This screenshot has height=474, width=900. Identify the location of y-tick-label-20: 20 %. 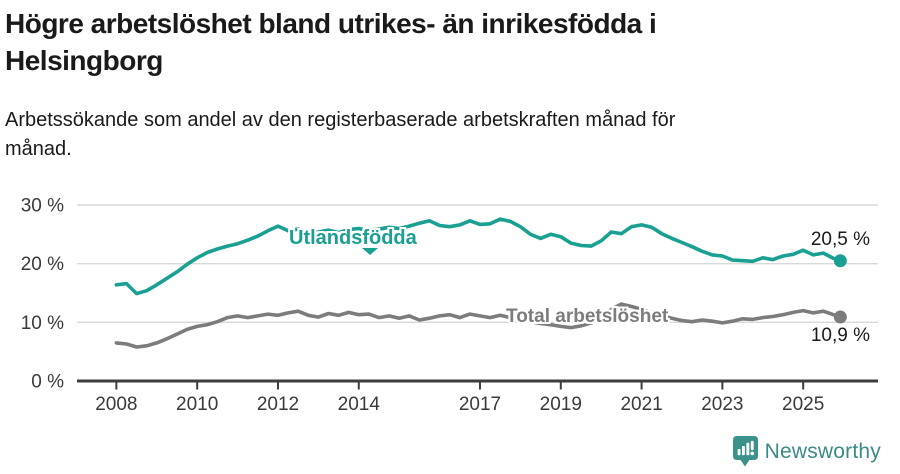
(42, 264).